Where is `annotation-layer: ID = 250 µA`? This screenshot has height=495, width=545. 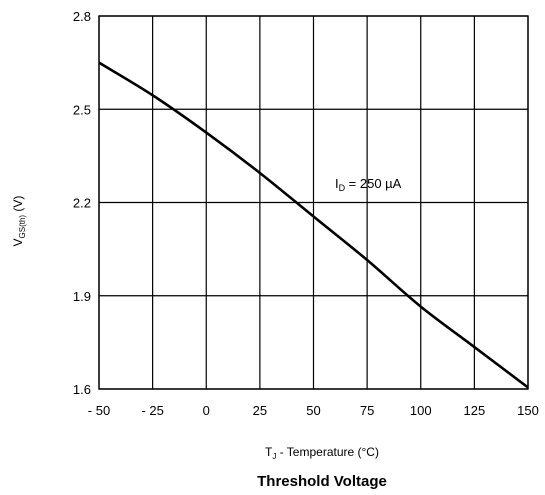
annotation-layer: ID = 250 µA is located at coordinates (368, 184).